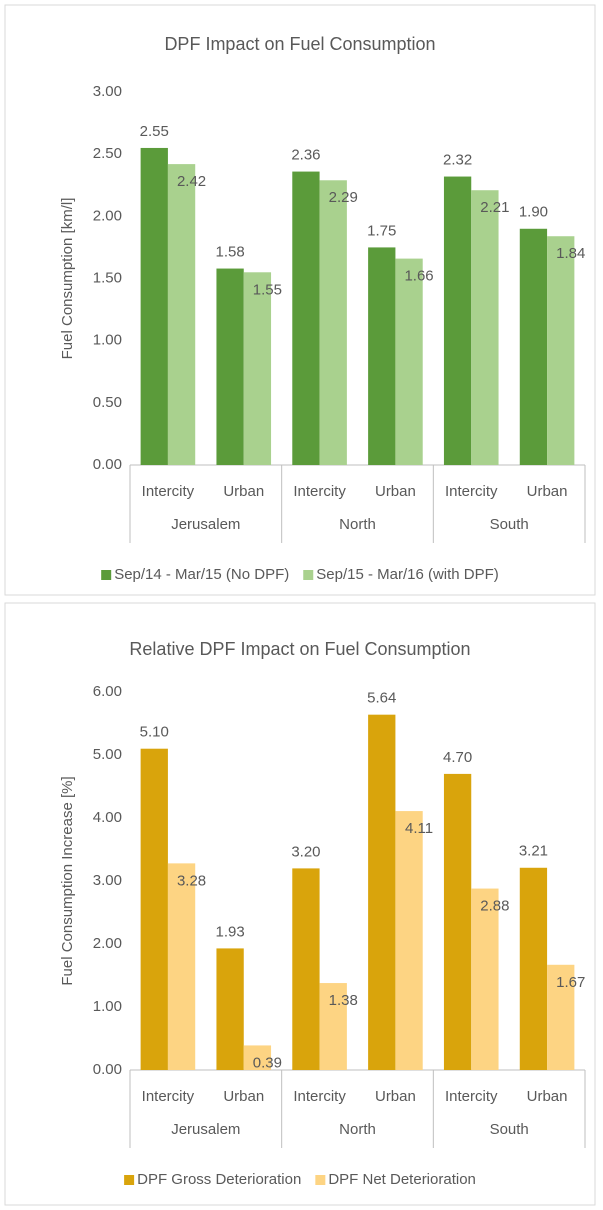 The image size is (603, 1210). What do you see at coordinates (570, 253) in the screenshot?
I see `data-label: 1.84` at bounding box center [570, 253].